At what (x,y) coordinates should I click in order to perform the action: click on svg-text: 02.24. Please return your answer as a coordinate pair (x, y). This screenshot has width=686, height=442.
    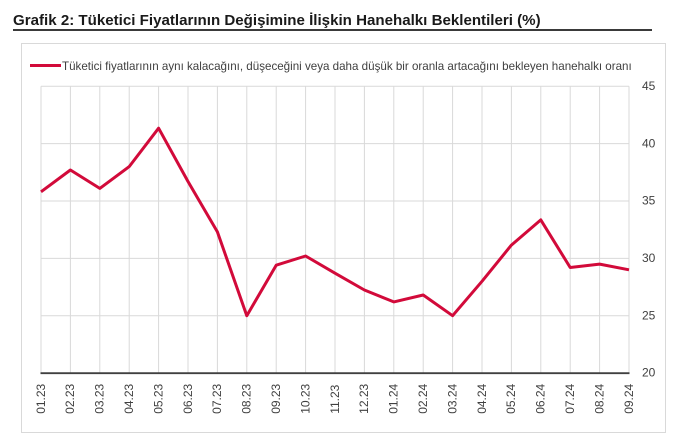
    Looking at the image, I should click on (423, 398).